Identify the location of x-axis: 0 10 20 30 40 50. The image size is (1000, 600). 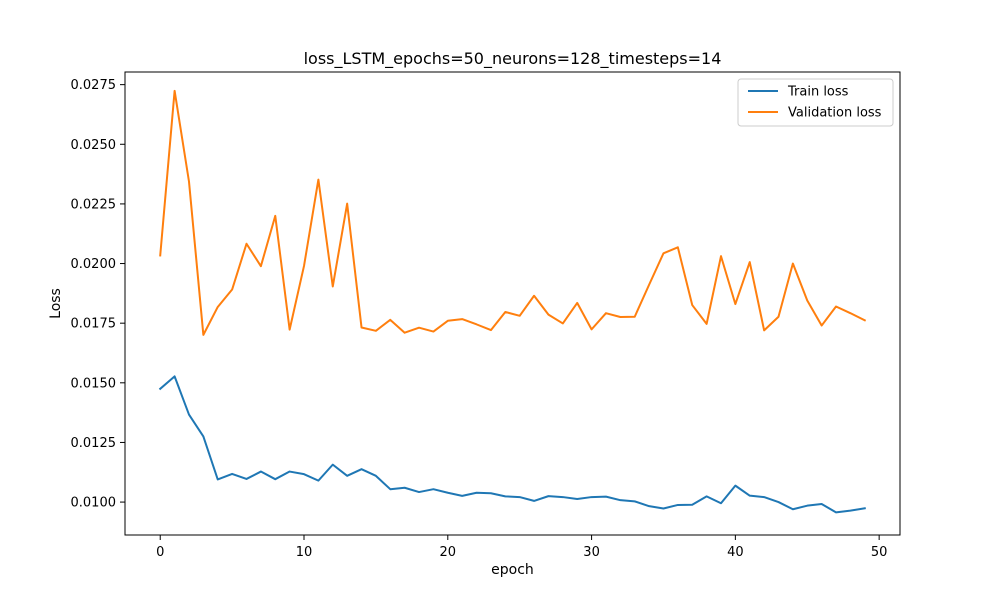
(521, 547).